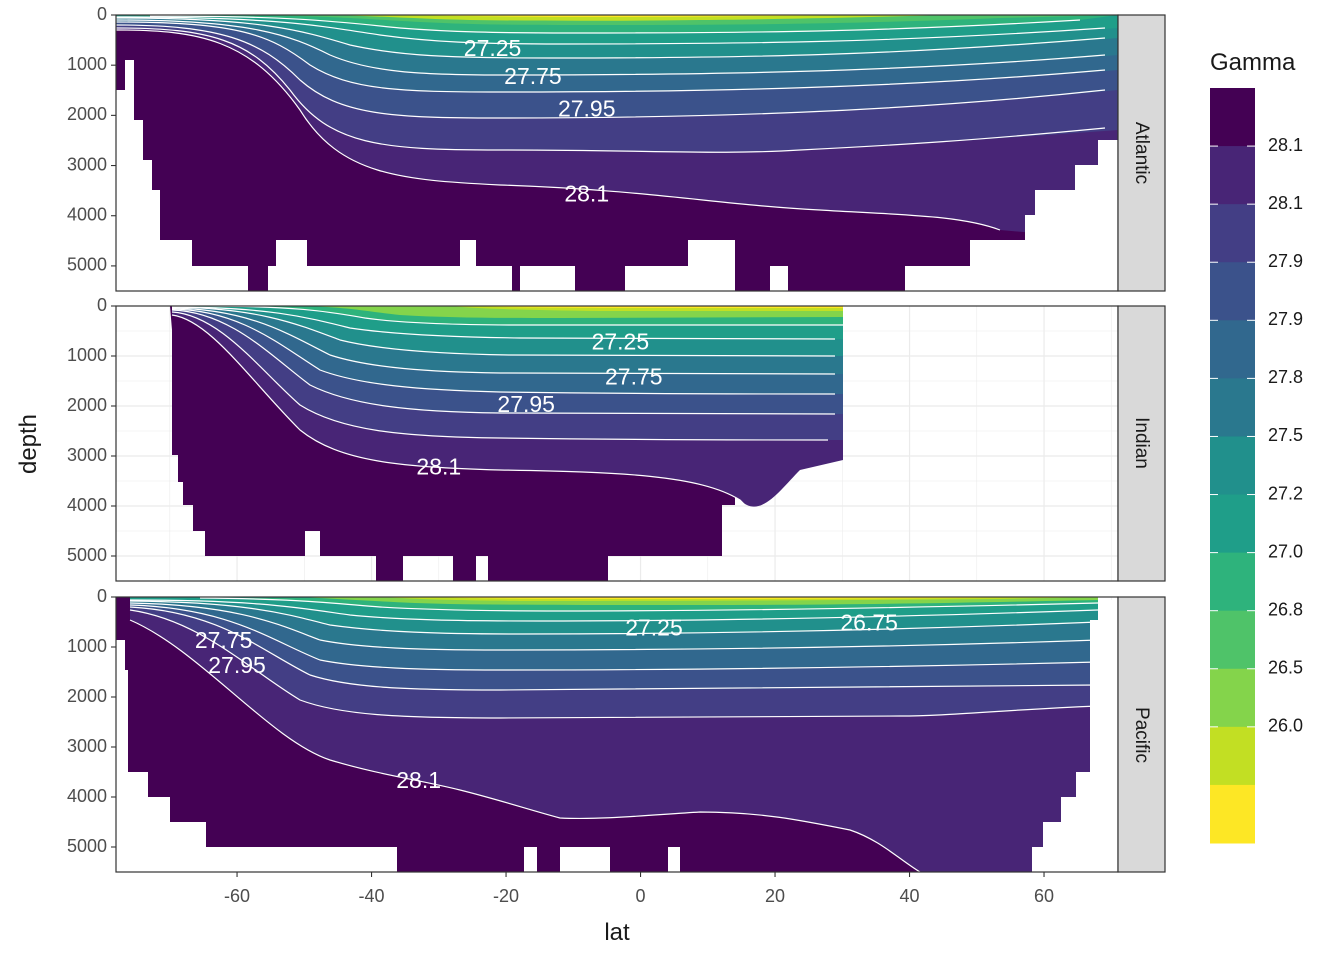 This screenshot has height=960, width=1344. I want to click on x-axis: -60 -40 -20 0 20 40 60, so click(639, 889).